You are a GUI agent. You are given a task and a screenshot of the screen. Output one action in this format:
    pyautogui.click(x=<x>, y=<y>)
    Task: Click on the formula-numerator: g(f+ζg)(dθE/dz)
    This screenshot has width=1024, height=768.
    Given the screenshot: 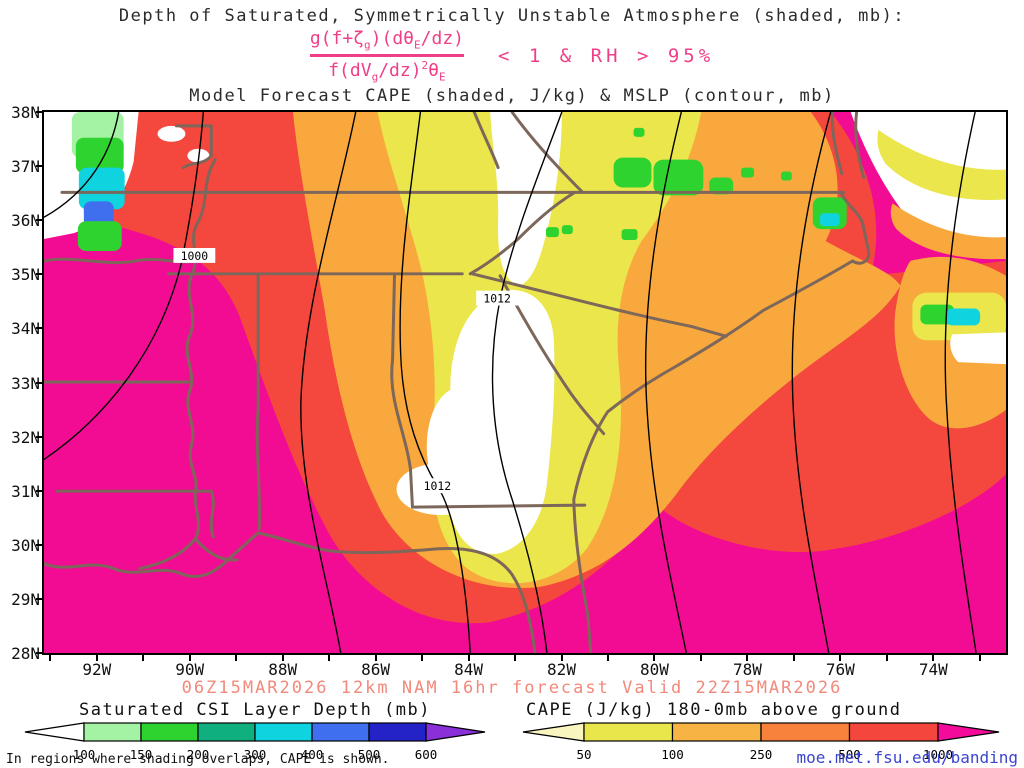 What is the action you would take?
    pyautogui.click(x=386, y=40)
    